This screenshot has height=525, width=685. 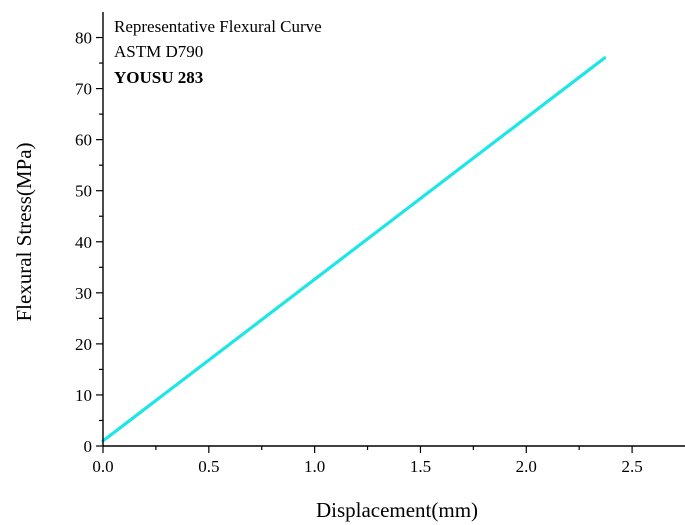 What do you see at coordinates (83, 344) in the screenshot?
I see `y-tick-label: 20` at bounding box center [83, 344].